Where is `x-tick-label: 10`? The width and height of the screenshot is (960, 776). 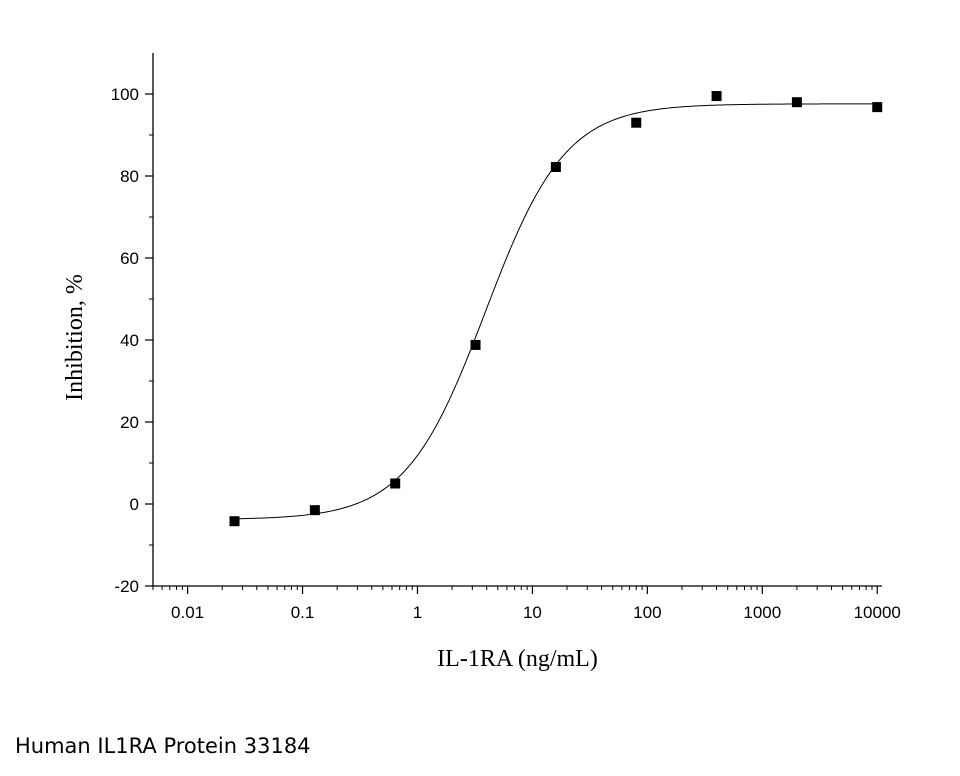 x-tick-label: 10 is located at coordinates (532, 612).